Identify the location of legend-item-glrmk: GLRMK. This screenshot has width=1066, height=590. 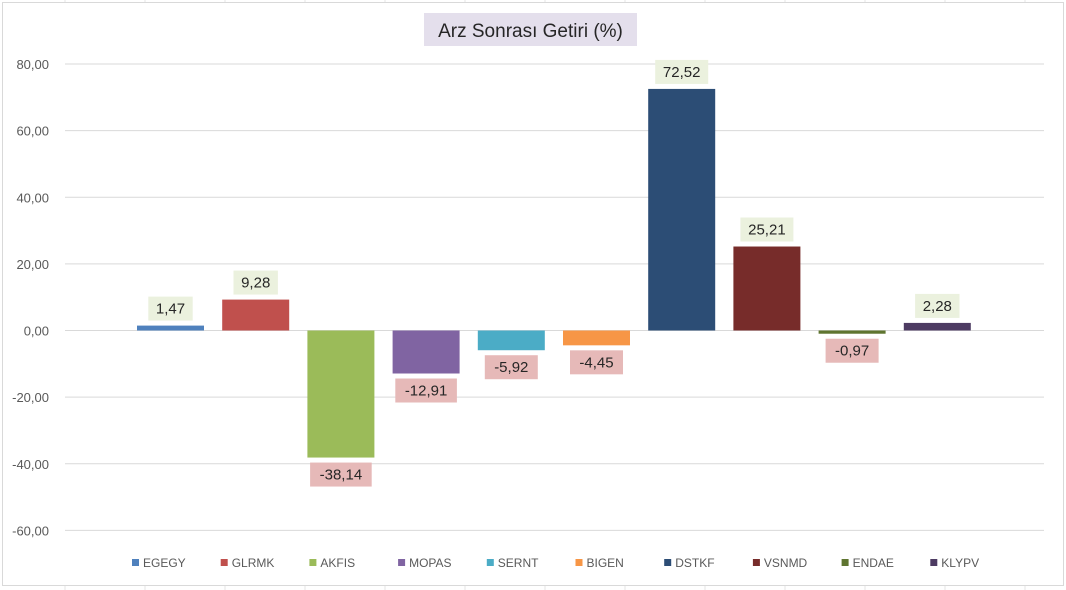
(247, 563).